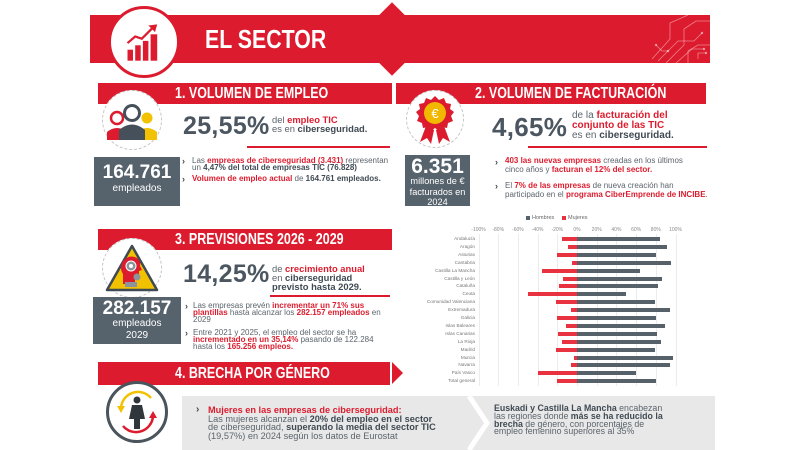 The width and height of the screenshot is (800, 450). Describe the element at coordinates (466, 365) in the screenshot. I see `category-label: Navarra` at that location.